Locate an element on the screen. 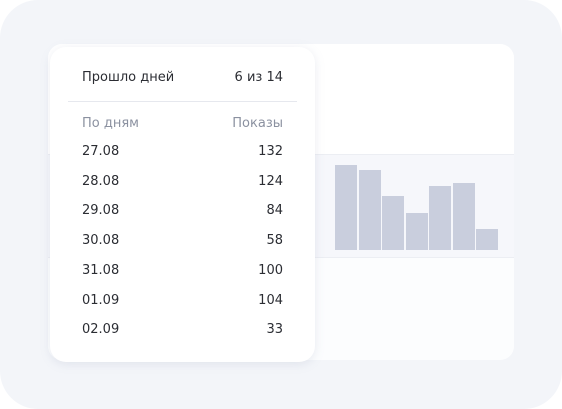  table-row: 29.08 84 is located at coordinates (182, 211).